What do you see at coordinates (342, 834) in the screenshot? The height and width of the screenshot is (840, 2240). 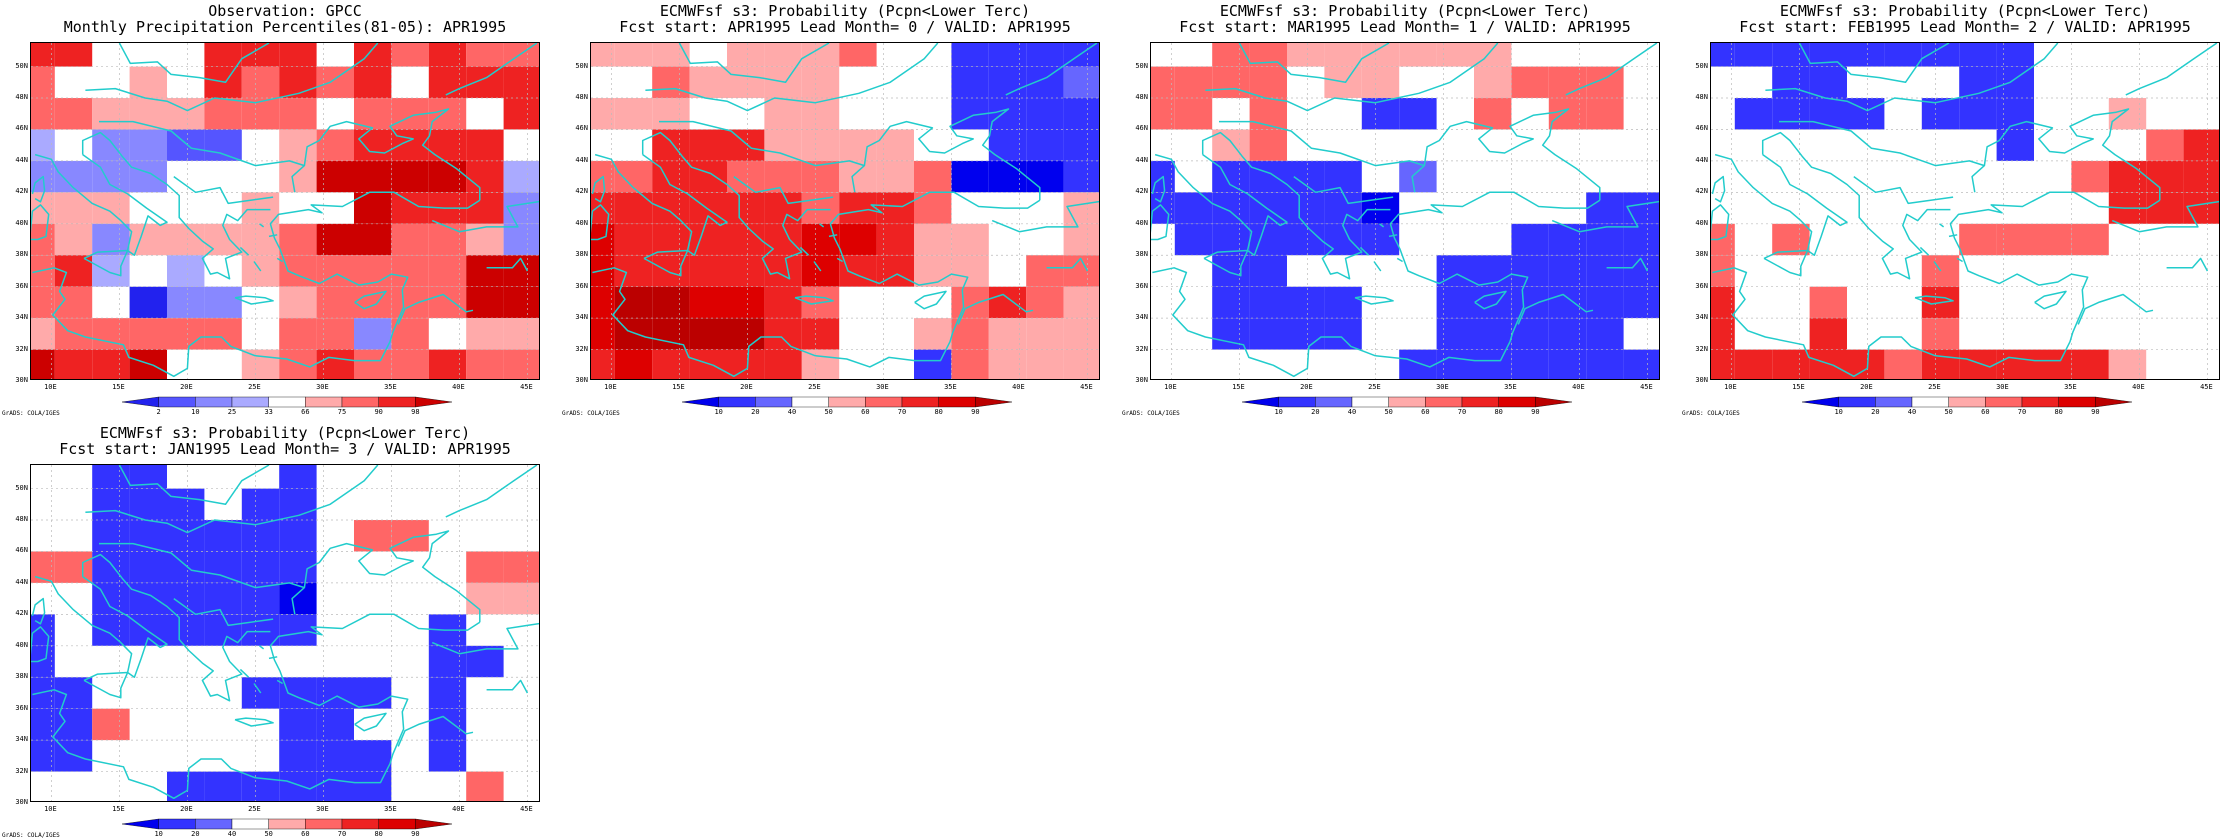 I see `colorbar-tick-label: 70` at bounding box center [342, 834].